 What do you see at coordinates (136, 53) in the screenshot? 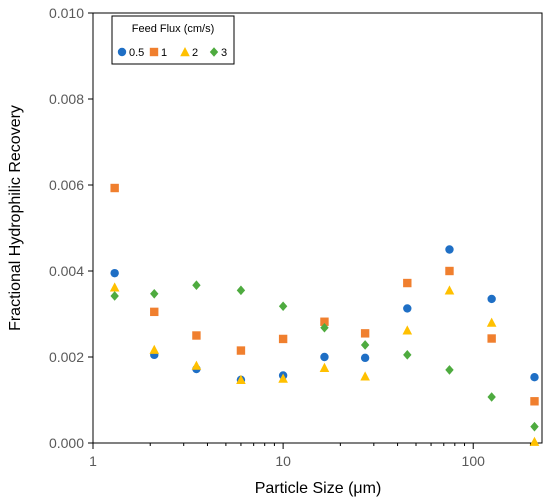
I see `legend-label: 0.5` at bounding box center [136, 53].